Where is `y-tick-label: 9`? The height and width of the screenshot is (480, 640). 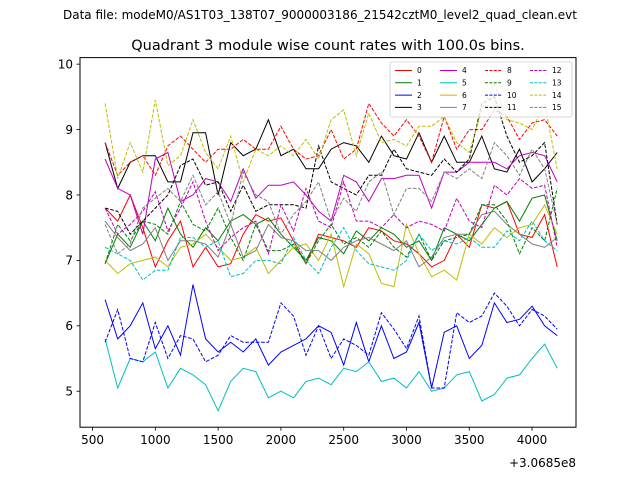 y-tick-label: 9 is located at coordinates (69, 130).